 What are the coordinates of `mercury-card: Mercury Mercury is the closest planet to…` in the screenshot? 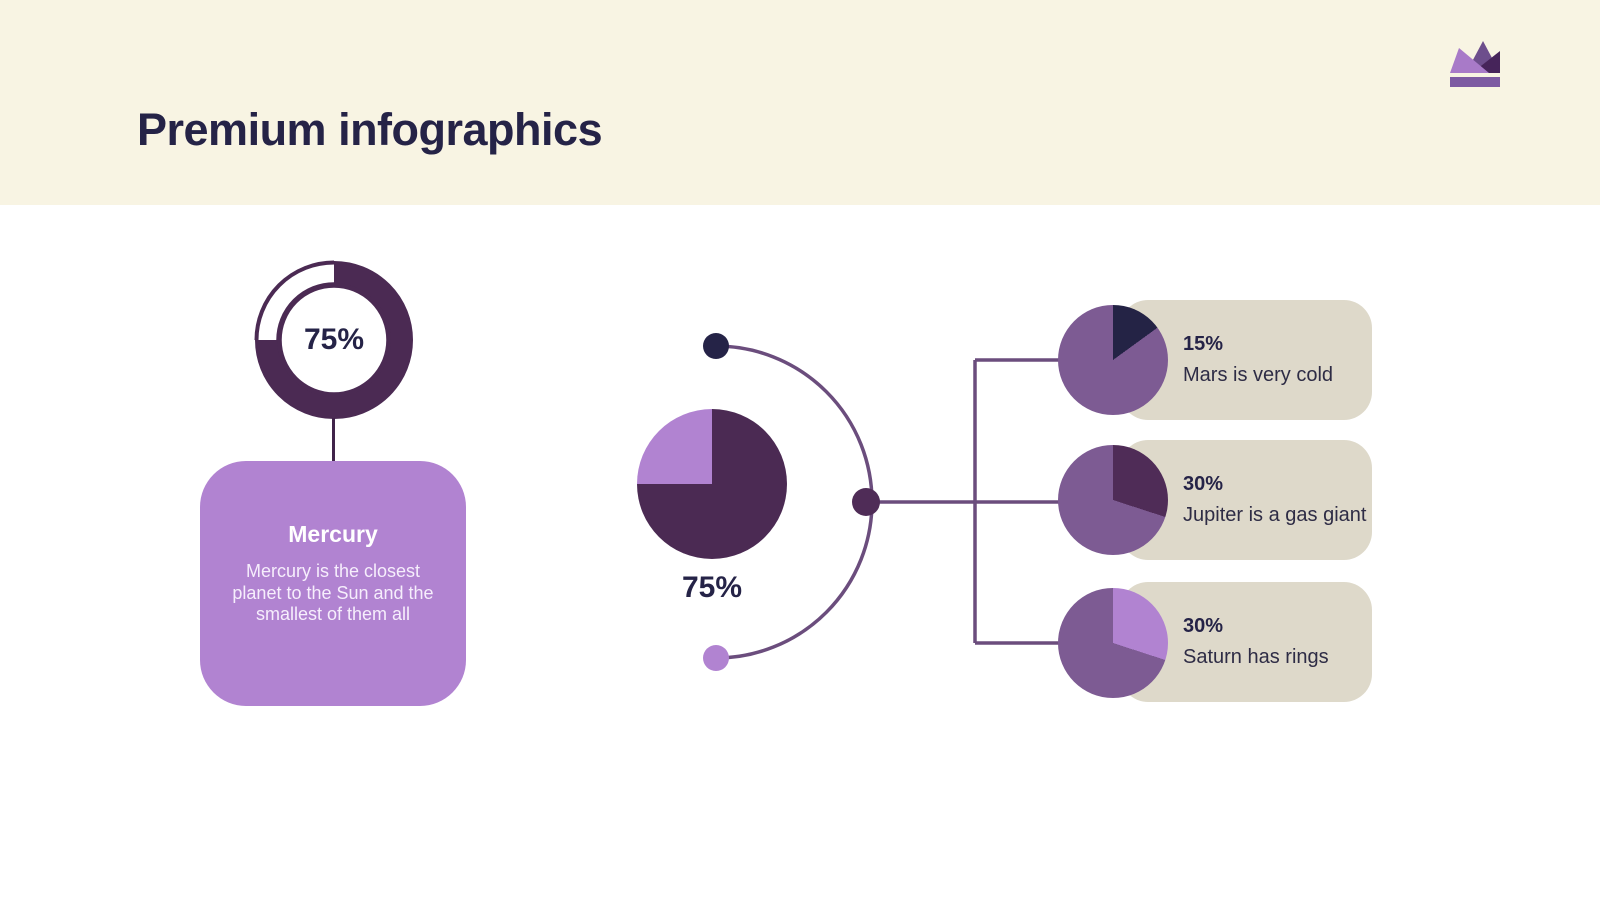 It's located at (333, 583).